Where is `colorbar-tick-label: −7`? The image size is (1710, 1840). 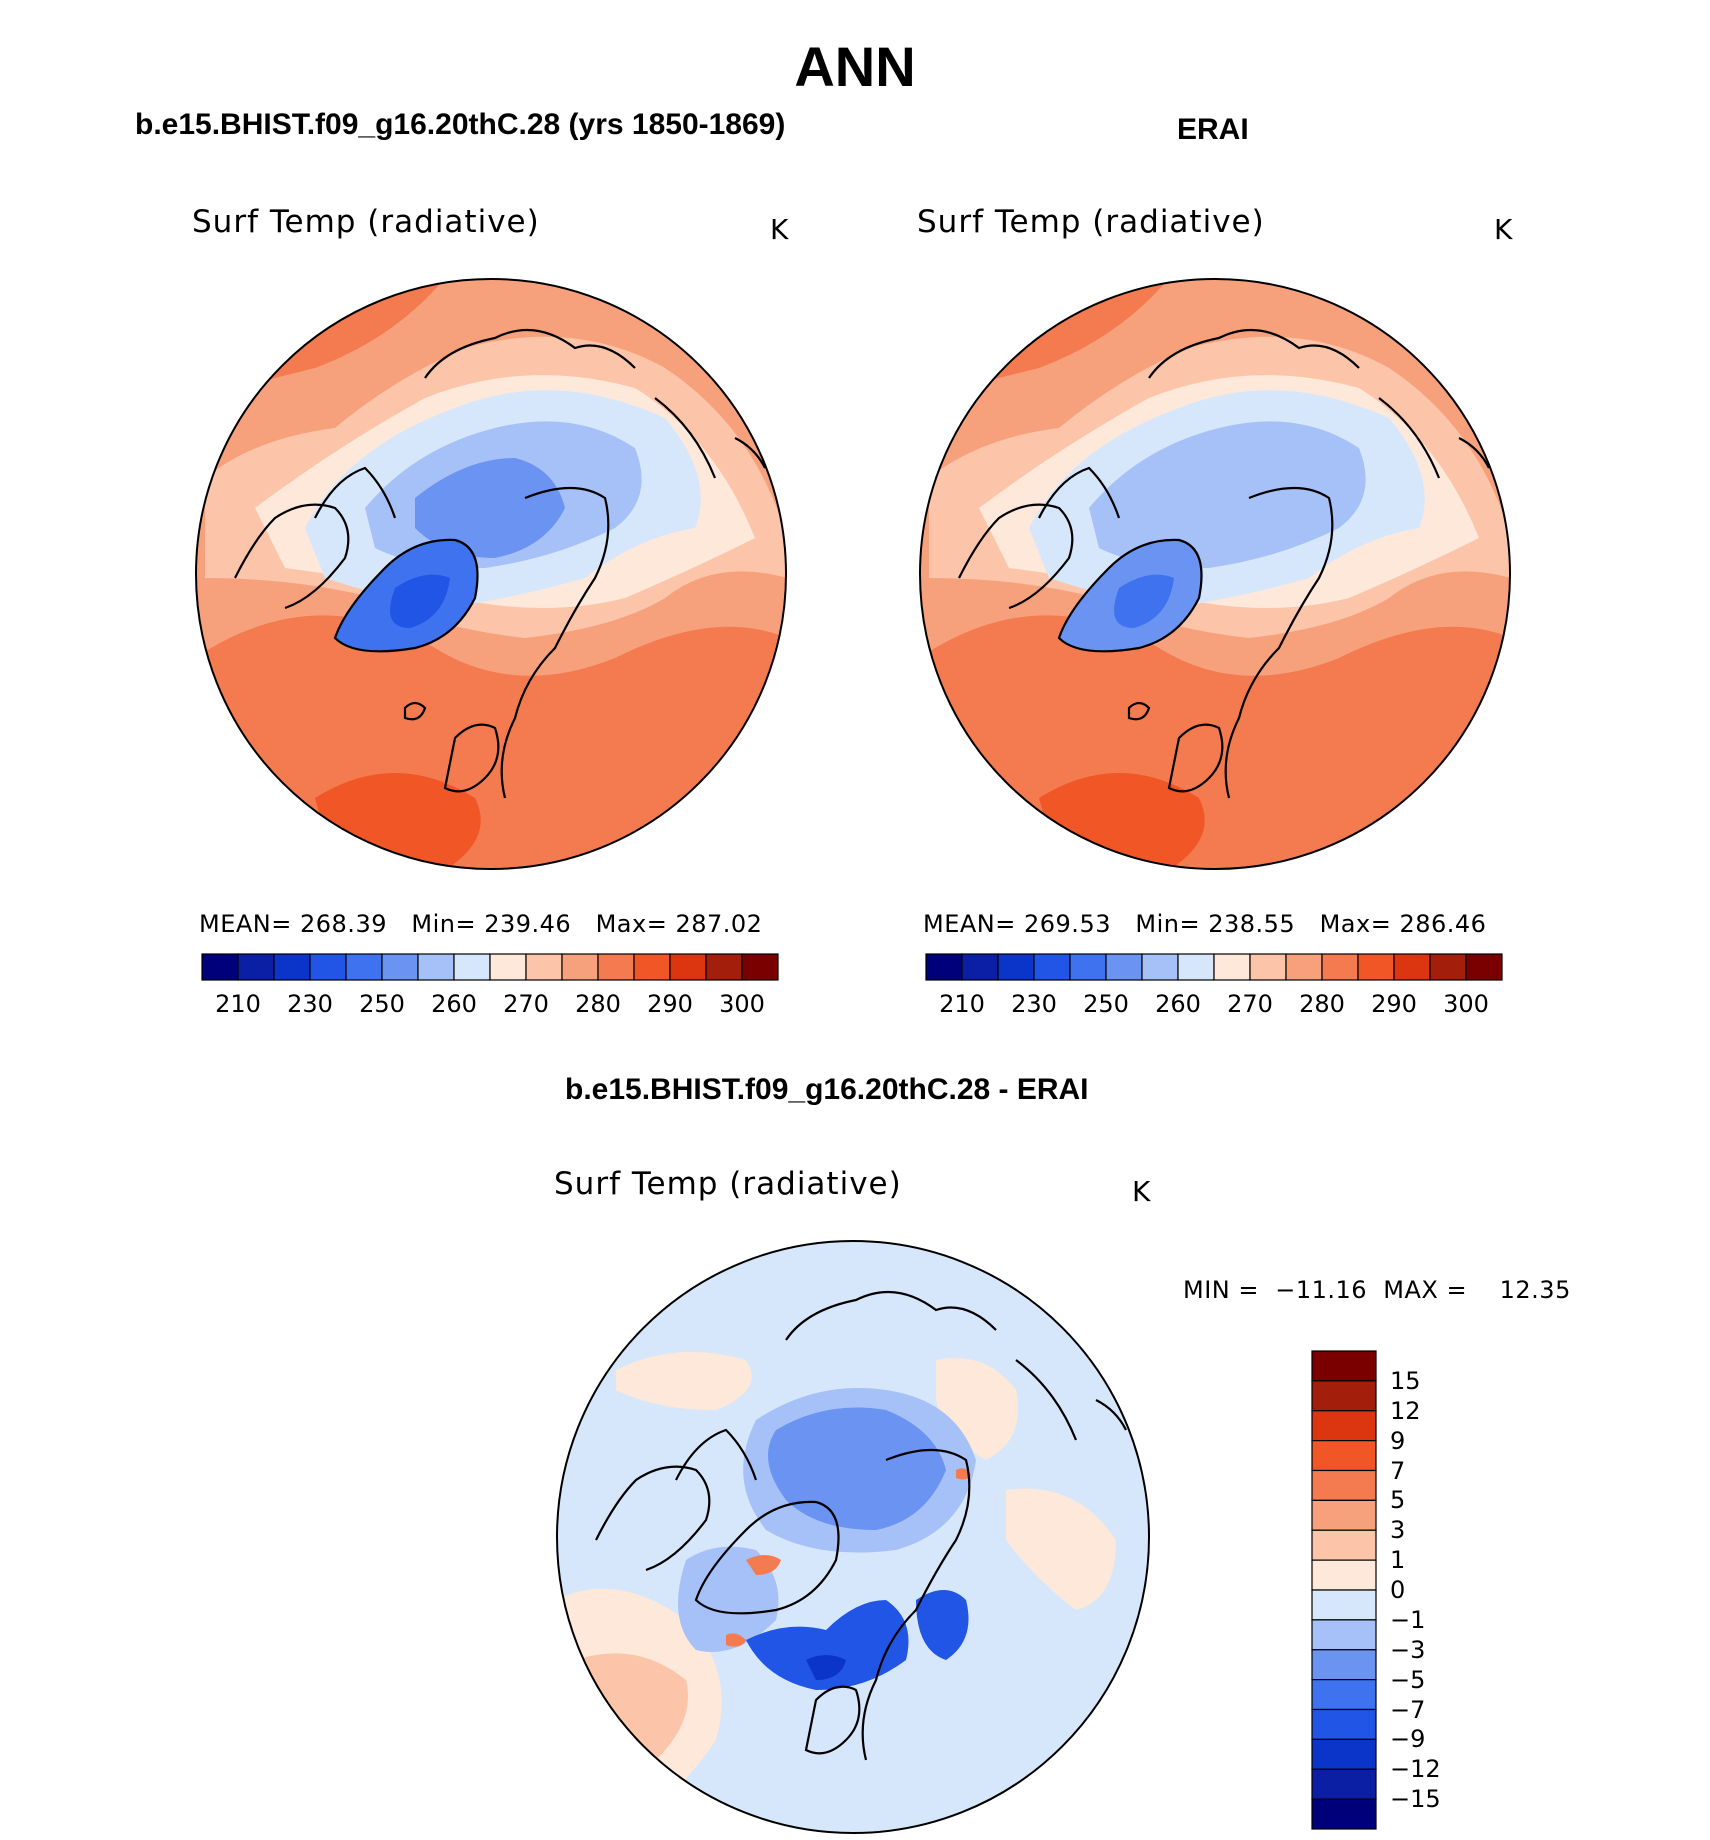 colorbar-tick-label: −7 is located at coordinates (1408, 1709).